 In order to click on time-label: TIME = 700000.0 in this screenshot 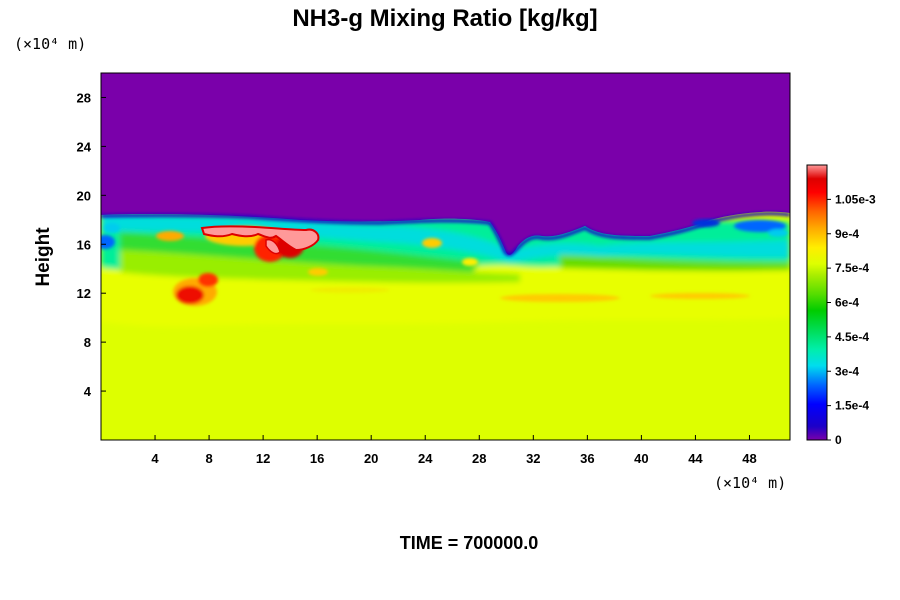, I will do `click(469, 543)`.